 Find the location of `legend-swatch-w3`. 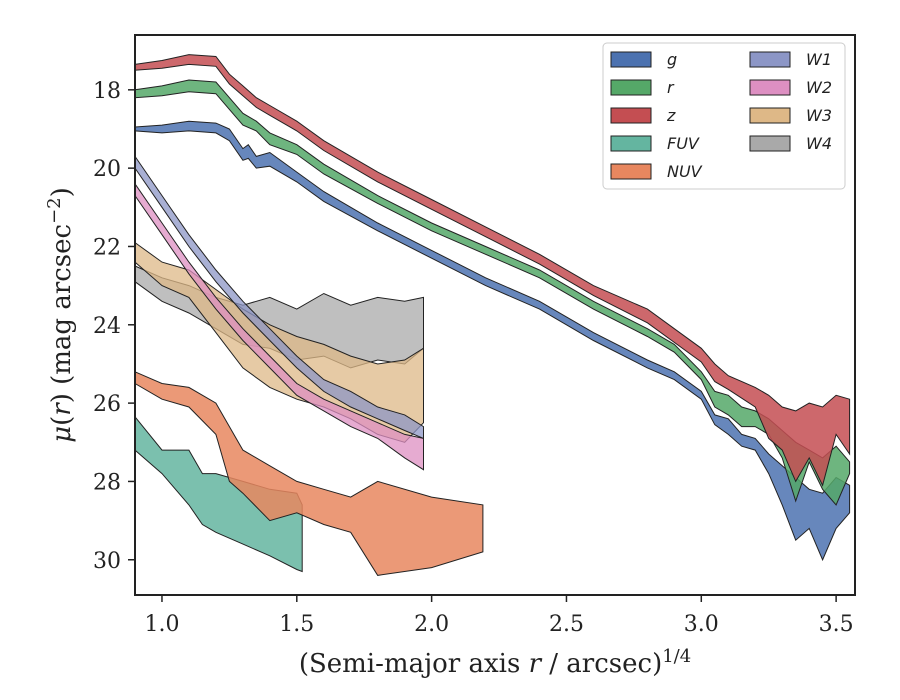

legend-swatch-w3 is located at coordinates (770, 115).